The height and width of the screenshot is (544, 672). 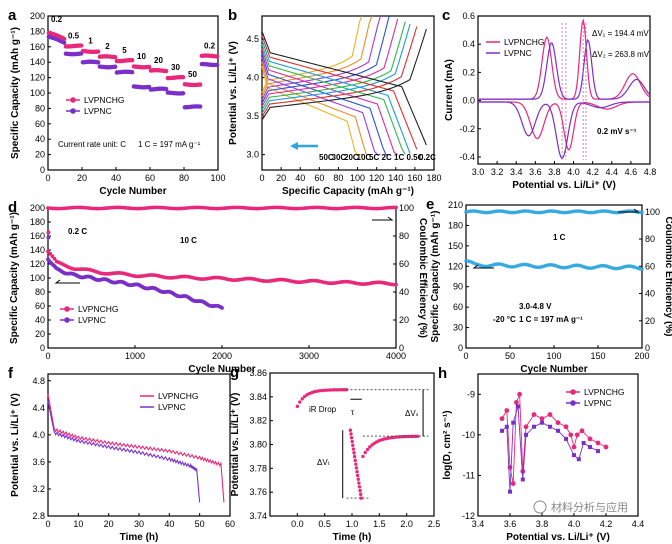 I want to click on y-tick-label: 140, so click(x=37, y=250).